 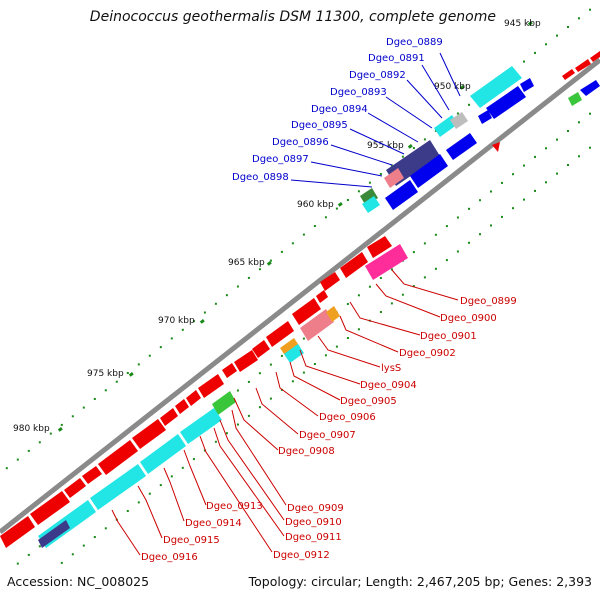 What do you see at coordinates (468, 318) in the screenshot?
I see `gene-label: Dgeo_0900` at bounding box center [468, 318].